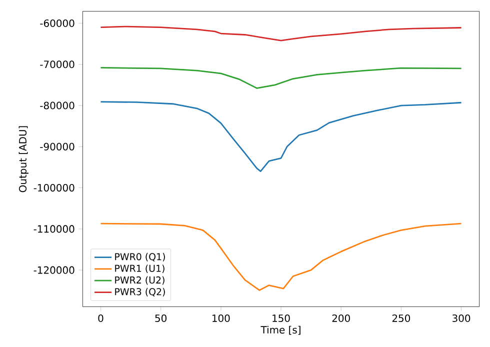 The height and width of the screenshot is (347, 490). What do you see at coordinates (57, 23) in the screenshot?
I see `y-tick-label: -60000` at bounding box center [57, 23].